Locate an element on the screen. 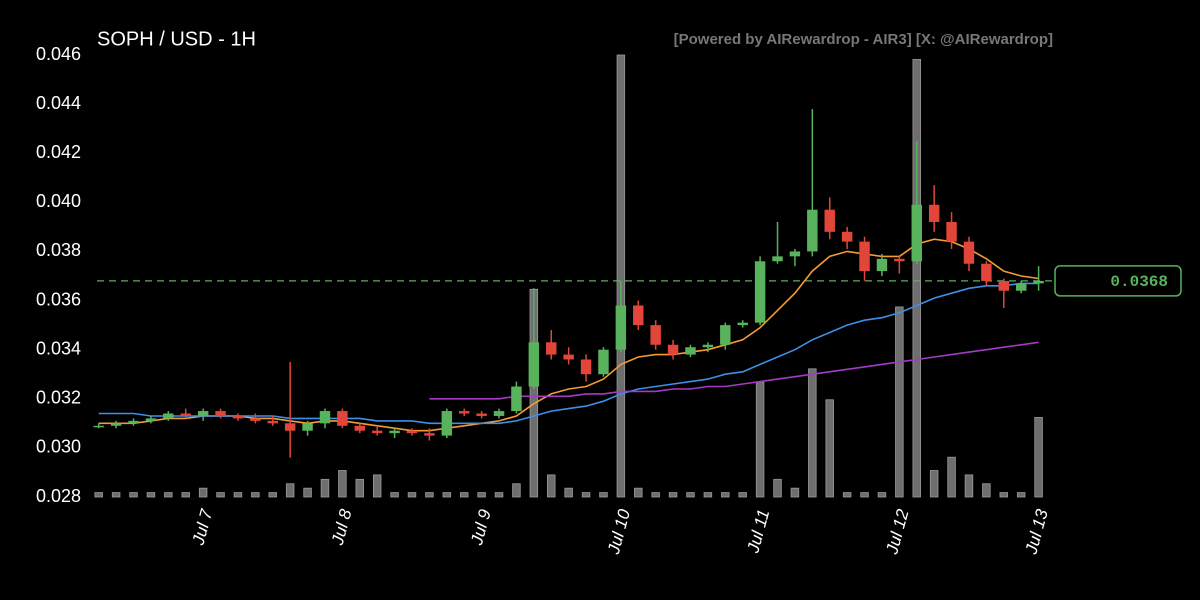  chart-title: SOPH / USD - 1H is located at coordinates (176, 39).